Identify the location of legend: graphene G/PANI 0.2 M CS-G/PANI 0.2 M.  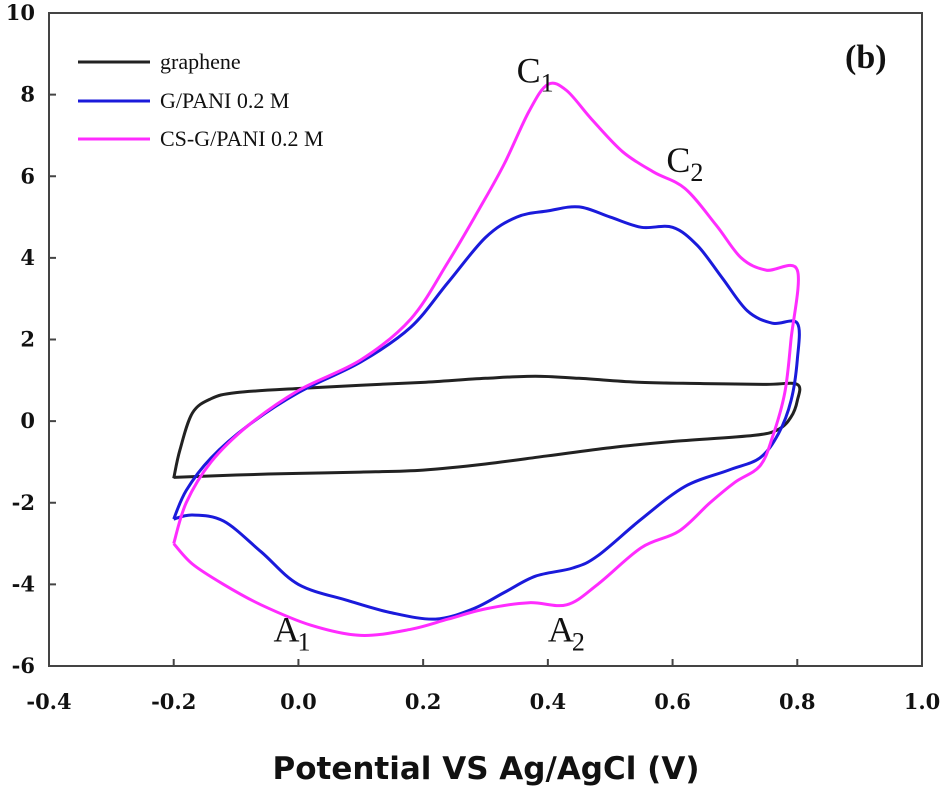
(201, 100).